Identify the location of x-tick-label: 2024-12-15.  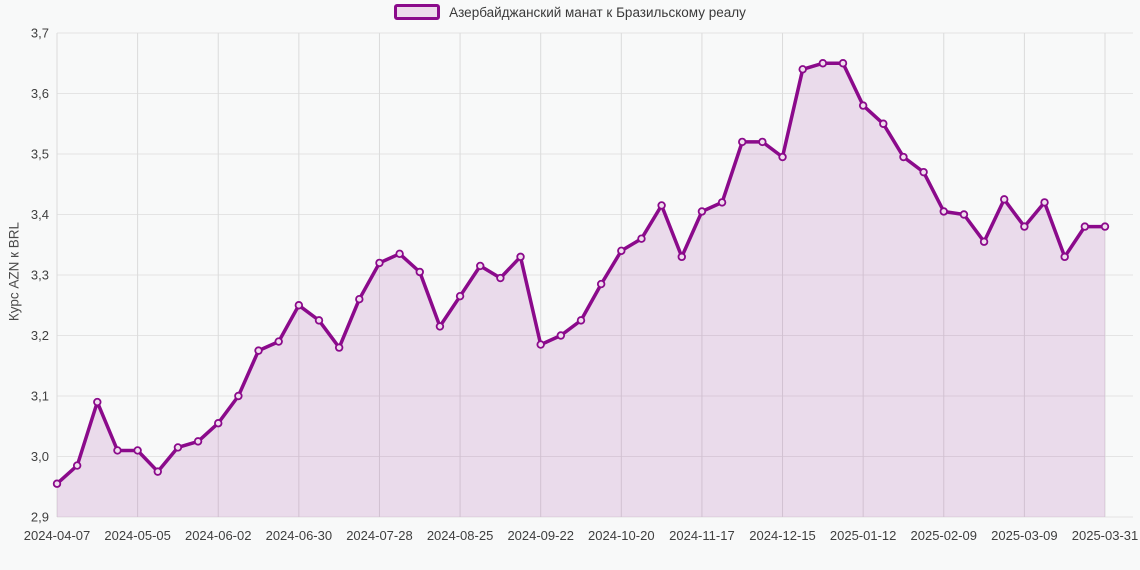
(782, 535).